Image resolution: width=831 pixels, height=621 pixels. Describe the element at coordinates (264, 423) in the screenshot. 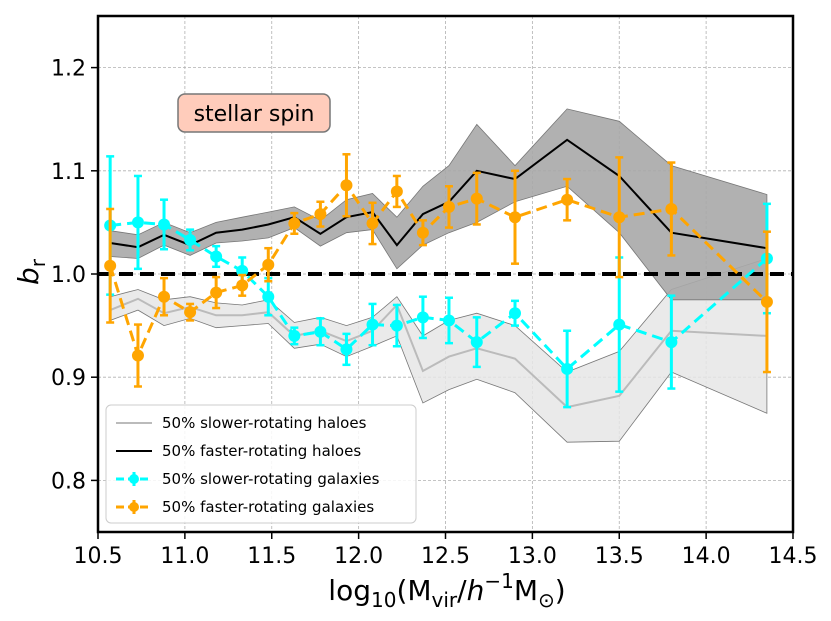

I see `legend-label: 50% slower-rotating haloes` at that location.